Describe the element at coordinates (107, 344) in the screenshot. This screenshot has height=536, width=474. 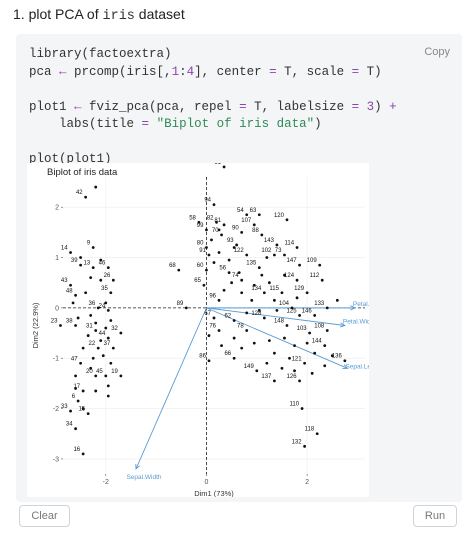
I see `observation-label: 37` at that location.